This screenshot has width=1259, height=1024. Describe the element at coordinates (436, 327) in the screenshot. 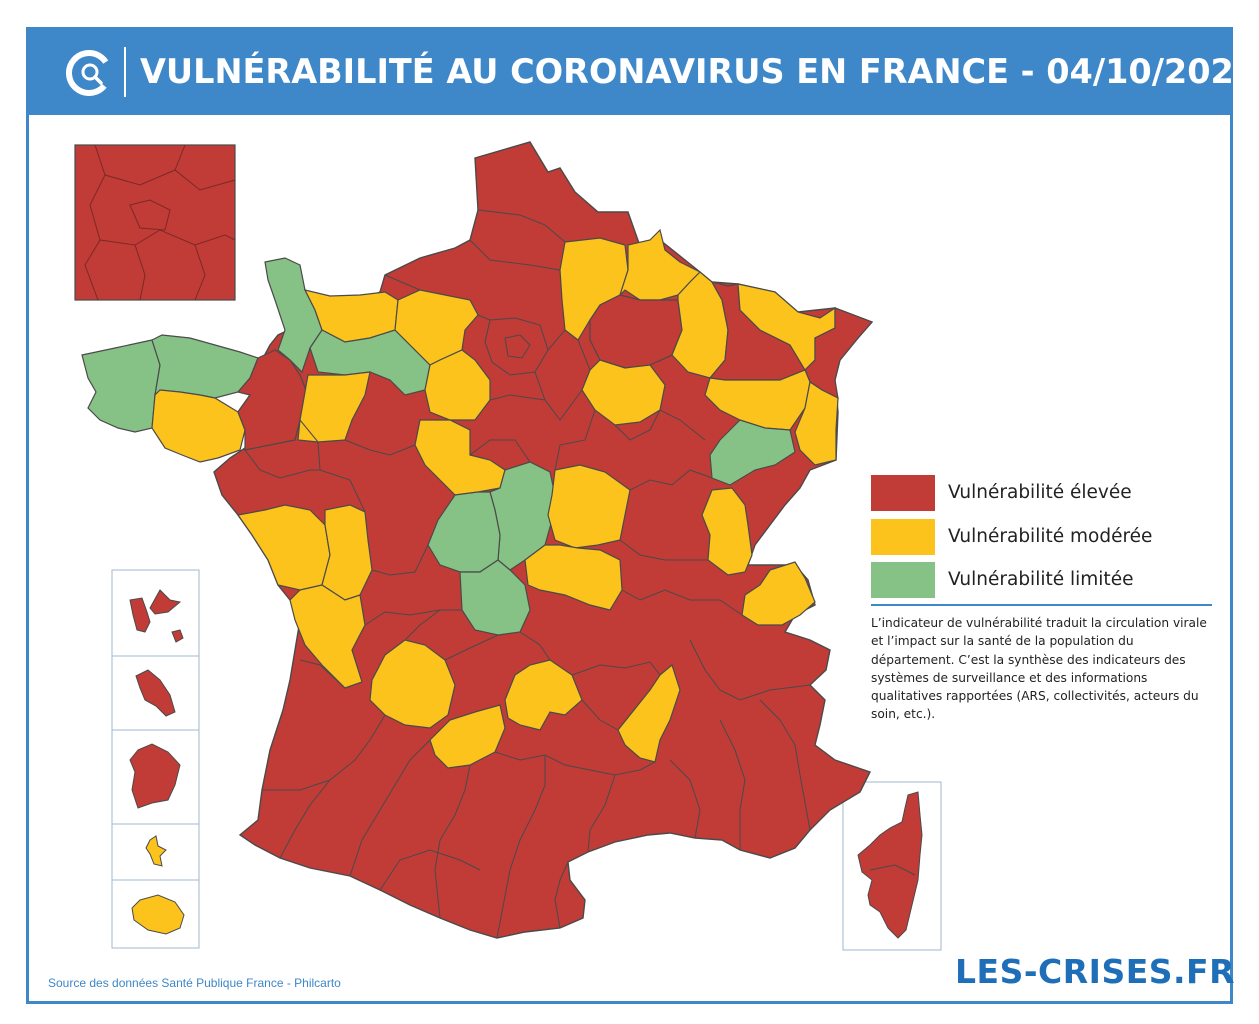

I see `dept-eure` at that location.